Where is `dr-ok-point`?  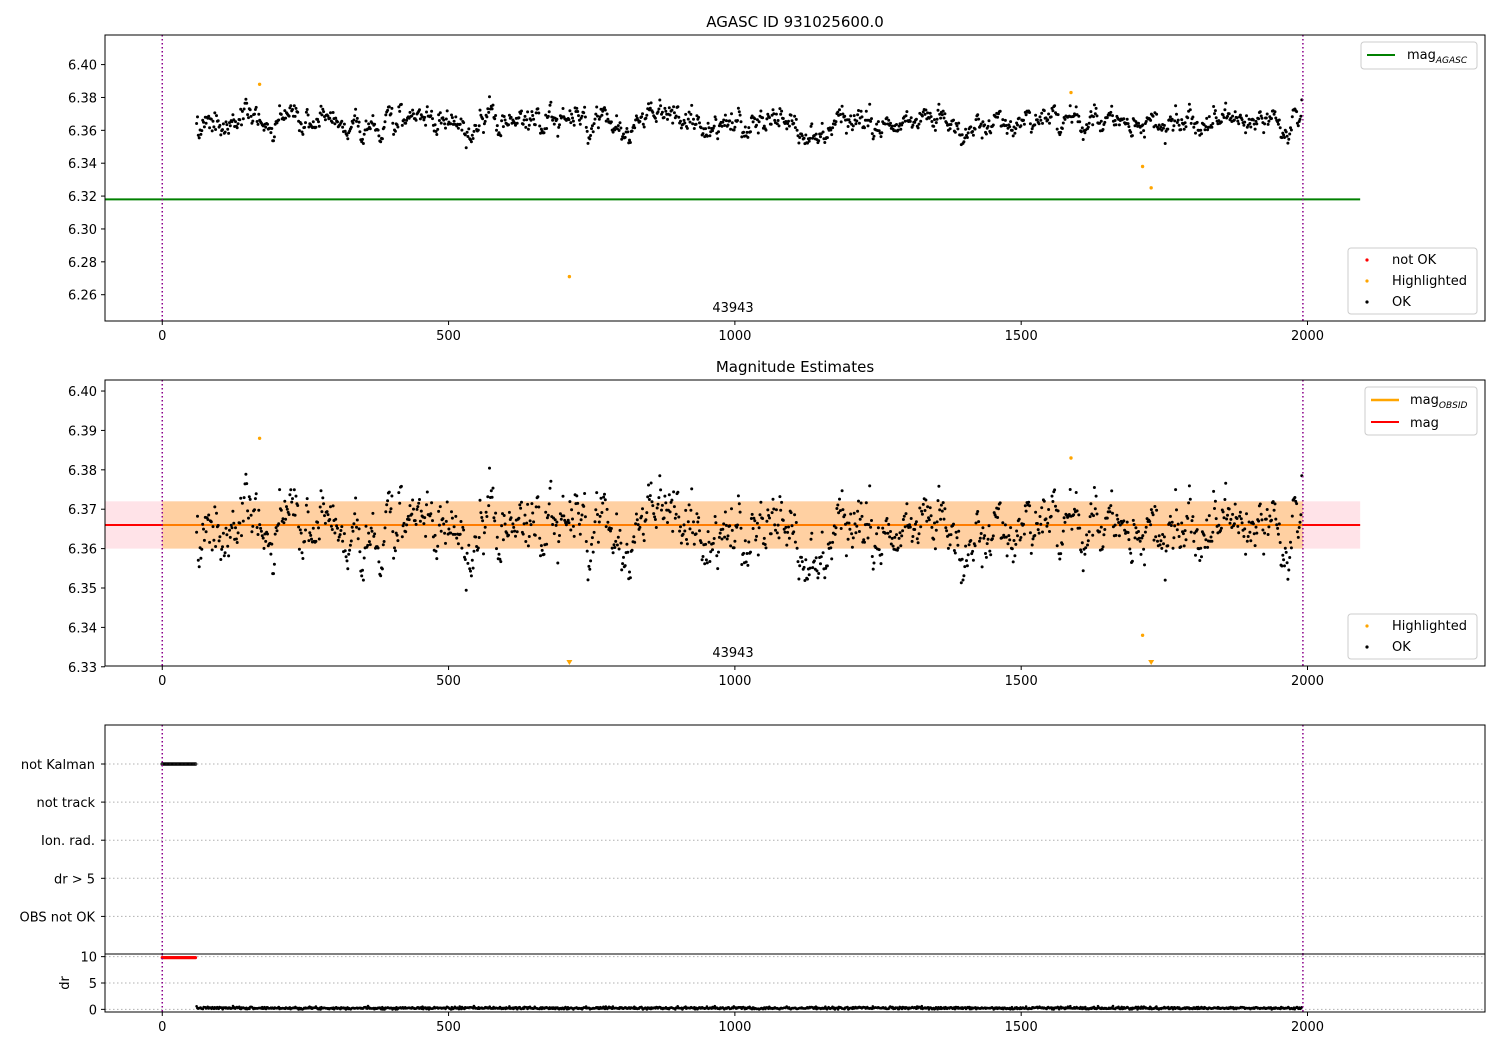
dr-ok-point is located at coordinates (1156, 1006).